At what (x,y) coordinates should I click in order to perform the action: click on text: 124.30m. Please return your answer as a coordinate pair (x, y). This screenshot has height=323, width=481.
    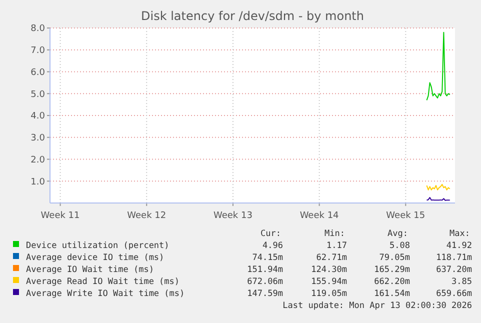
    Looking at the image, I should click on (329, 270).